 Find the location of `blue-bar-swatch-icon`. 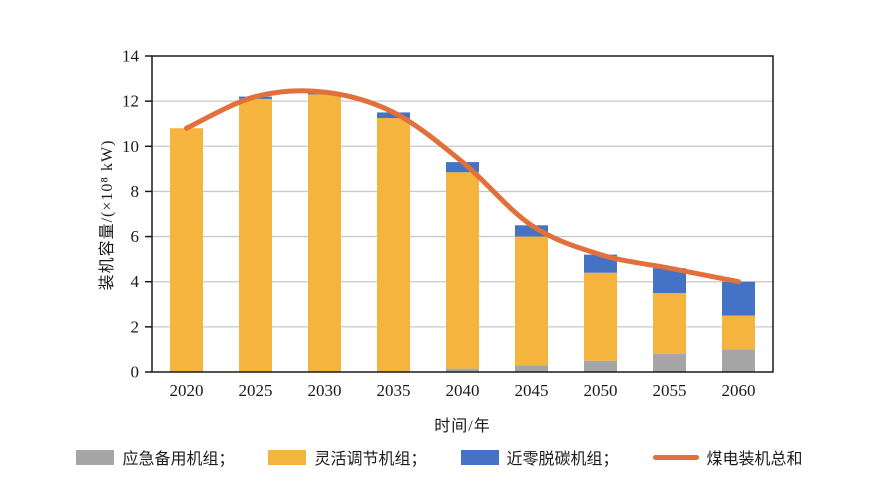

blue-bar-swatch-icon is located at coordinates (479, 457).